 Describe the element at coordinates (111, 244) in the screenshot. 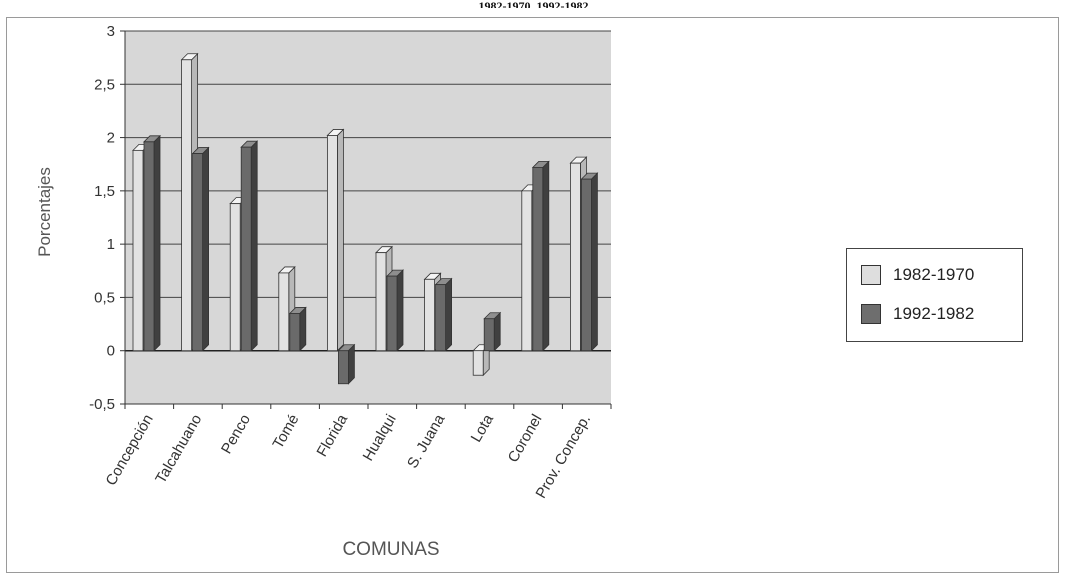

I see `y-tick-label: 1` at that location.